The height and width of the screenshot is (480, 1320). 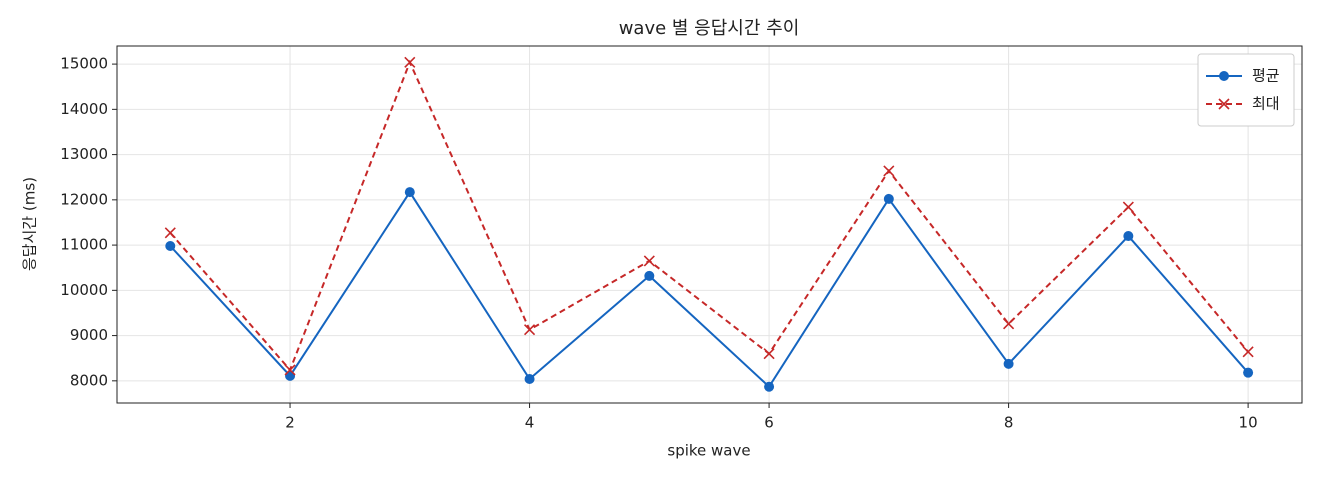 What do you see at coordinates (84, 109) in the screenshot?
I see `y-tick-label: 14000` at bounding box center [84, 109].